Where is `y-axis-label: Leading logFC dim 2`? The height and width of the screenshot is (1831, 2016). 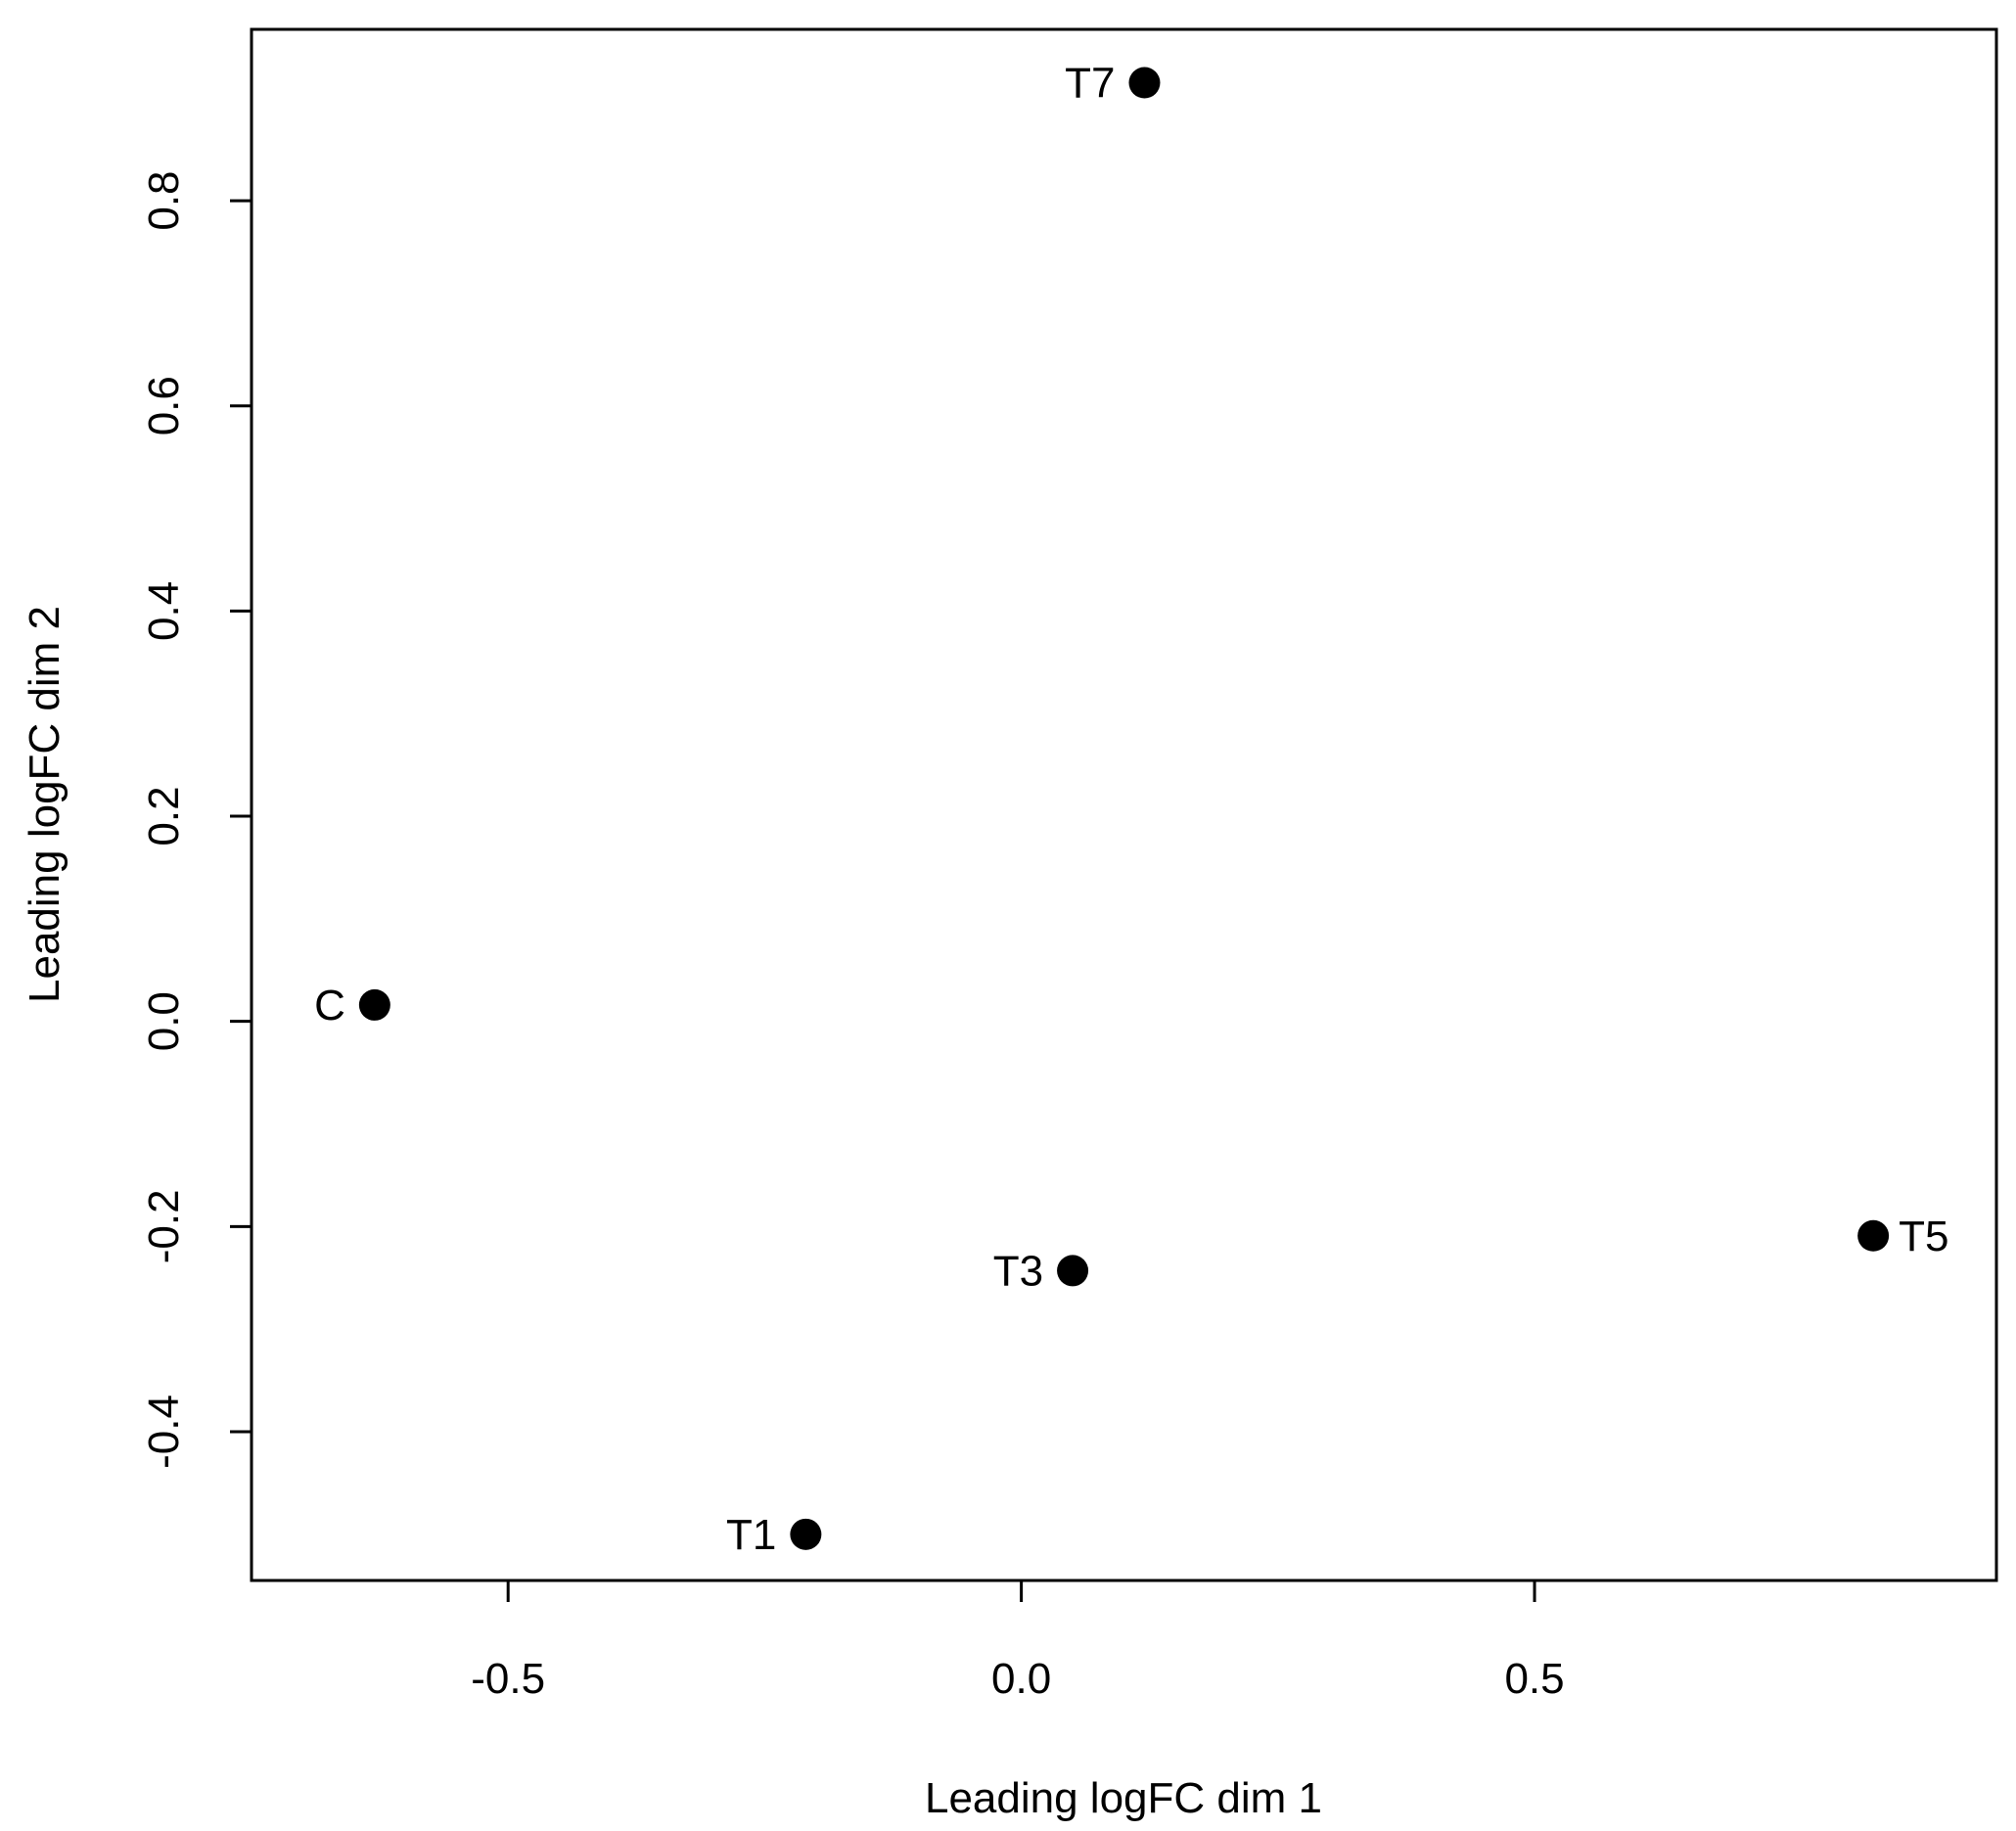 y-axis-label: Leading logFC dim 2 is located at coordinates (45, 804).